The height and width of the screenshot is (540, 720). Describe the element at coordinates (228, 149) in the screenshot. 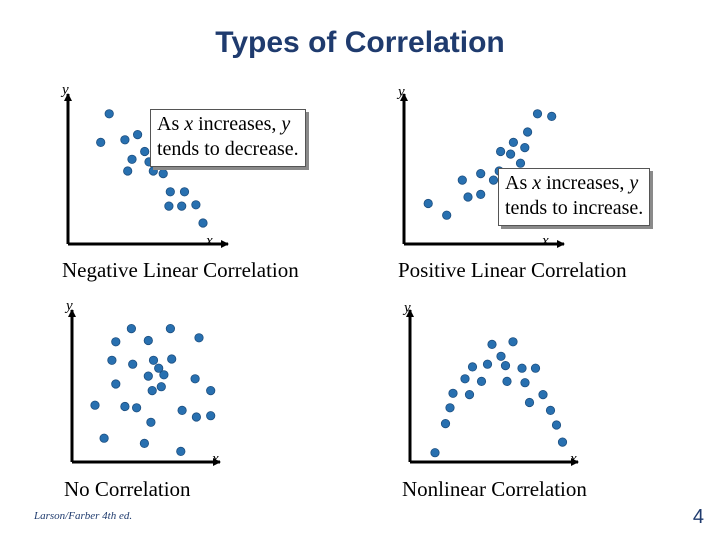

I see `neg-callout-line2: tends to decrease.` at that location.